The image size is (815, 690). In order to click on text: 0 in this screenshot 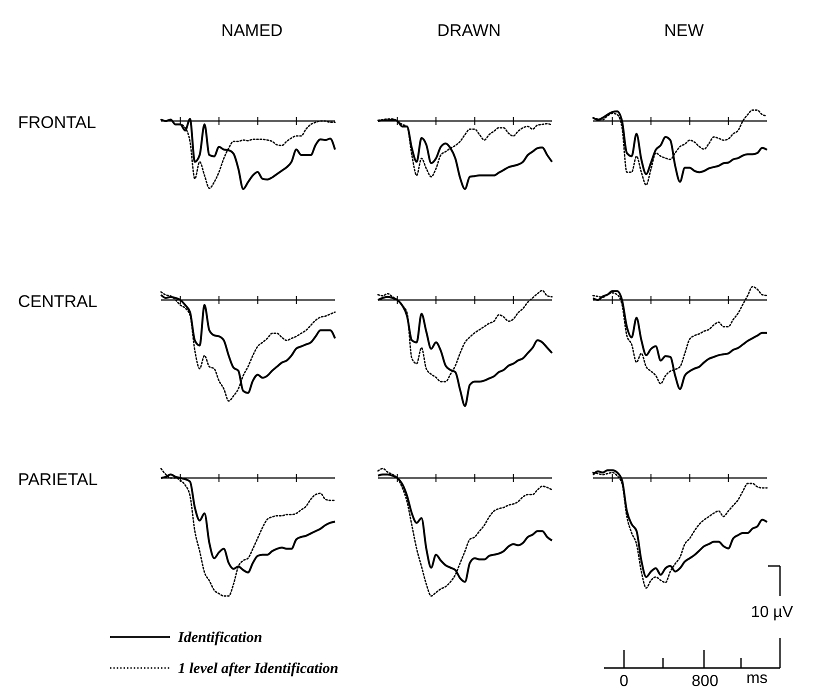, I will do `click(624, 681)`.